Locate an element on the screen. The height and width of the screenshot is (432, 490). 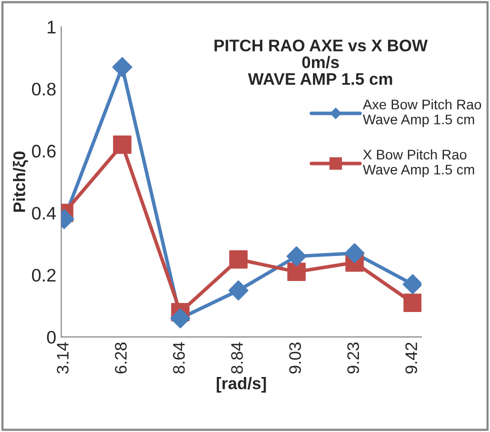
x-tick-label: 8.64 is located at coordinates (179, 358).